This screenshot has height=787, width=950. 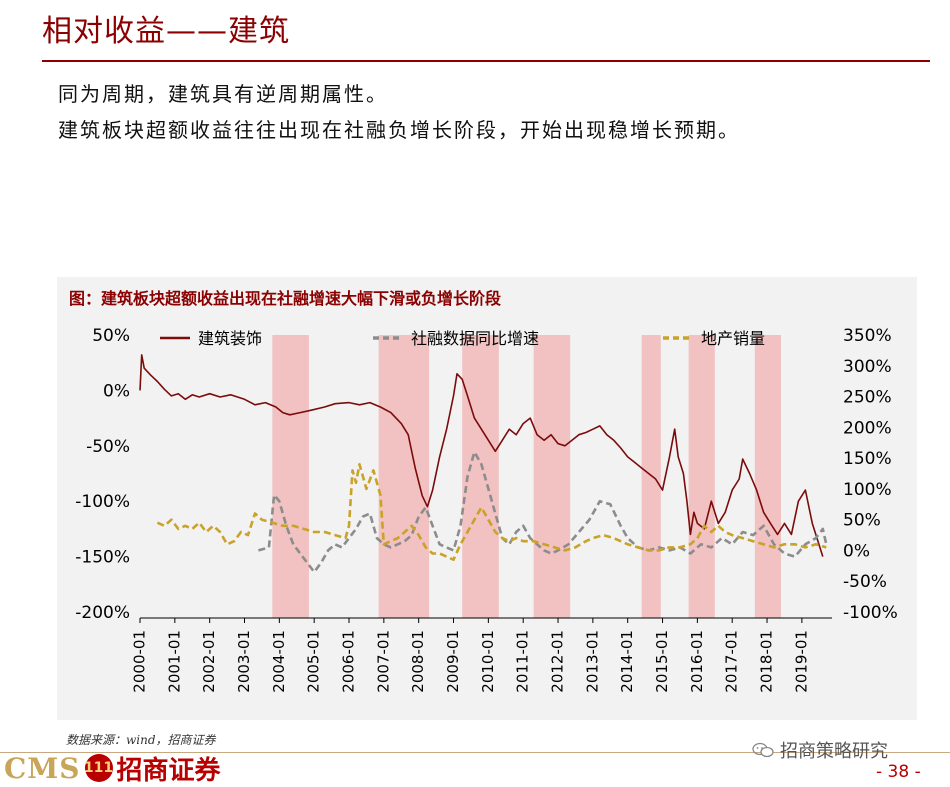 What do you see at coordinates (801, 661) in the screenshot?
I see `x-tick-label: 2019-01` at bounding box center [801, 661].